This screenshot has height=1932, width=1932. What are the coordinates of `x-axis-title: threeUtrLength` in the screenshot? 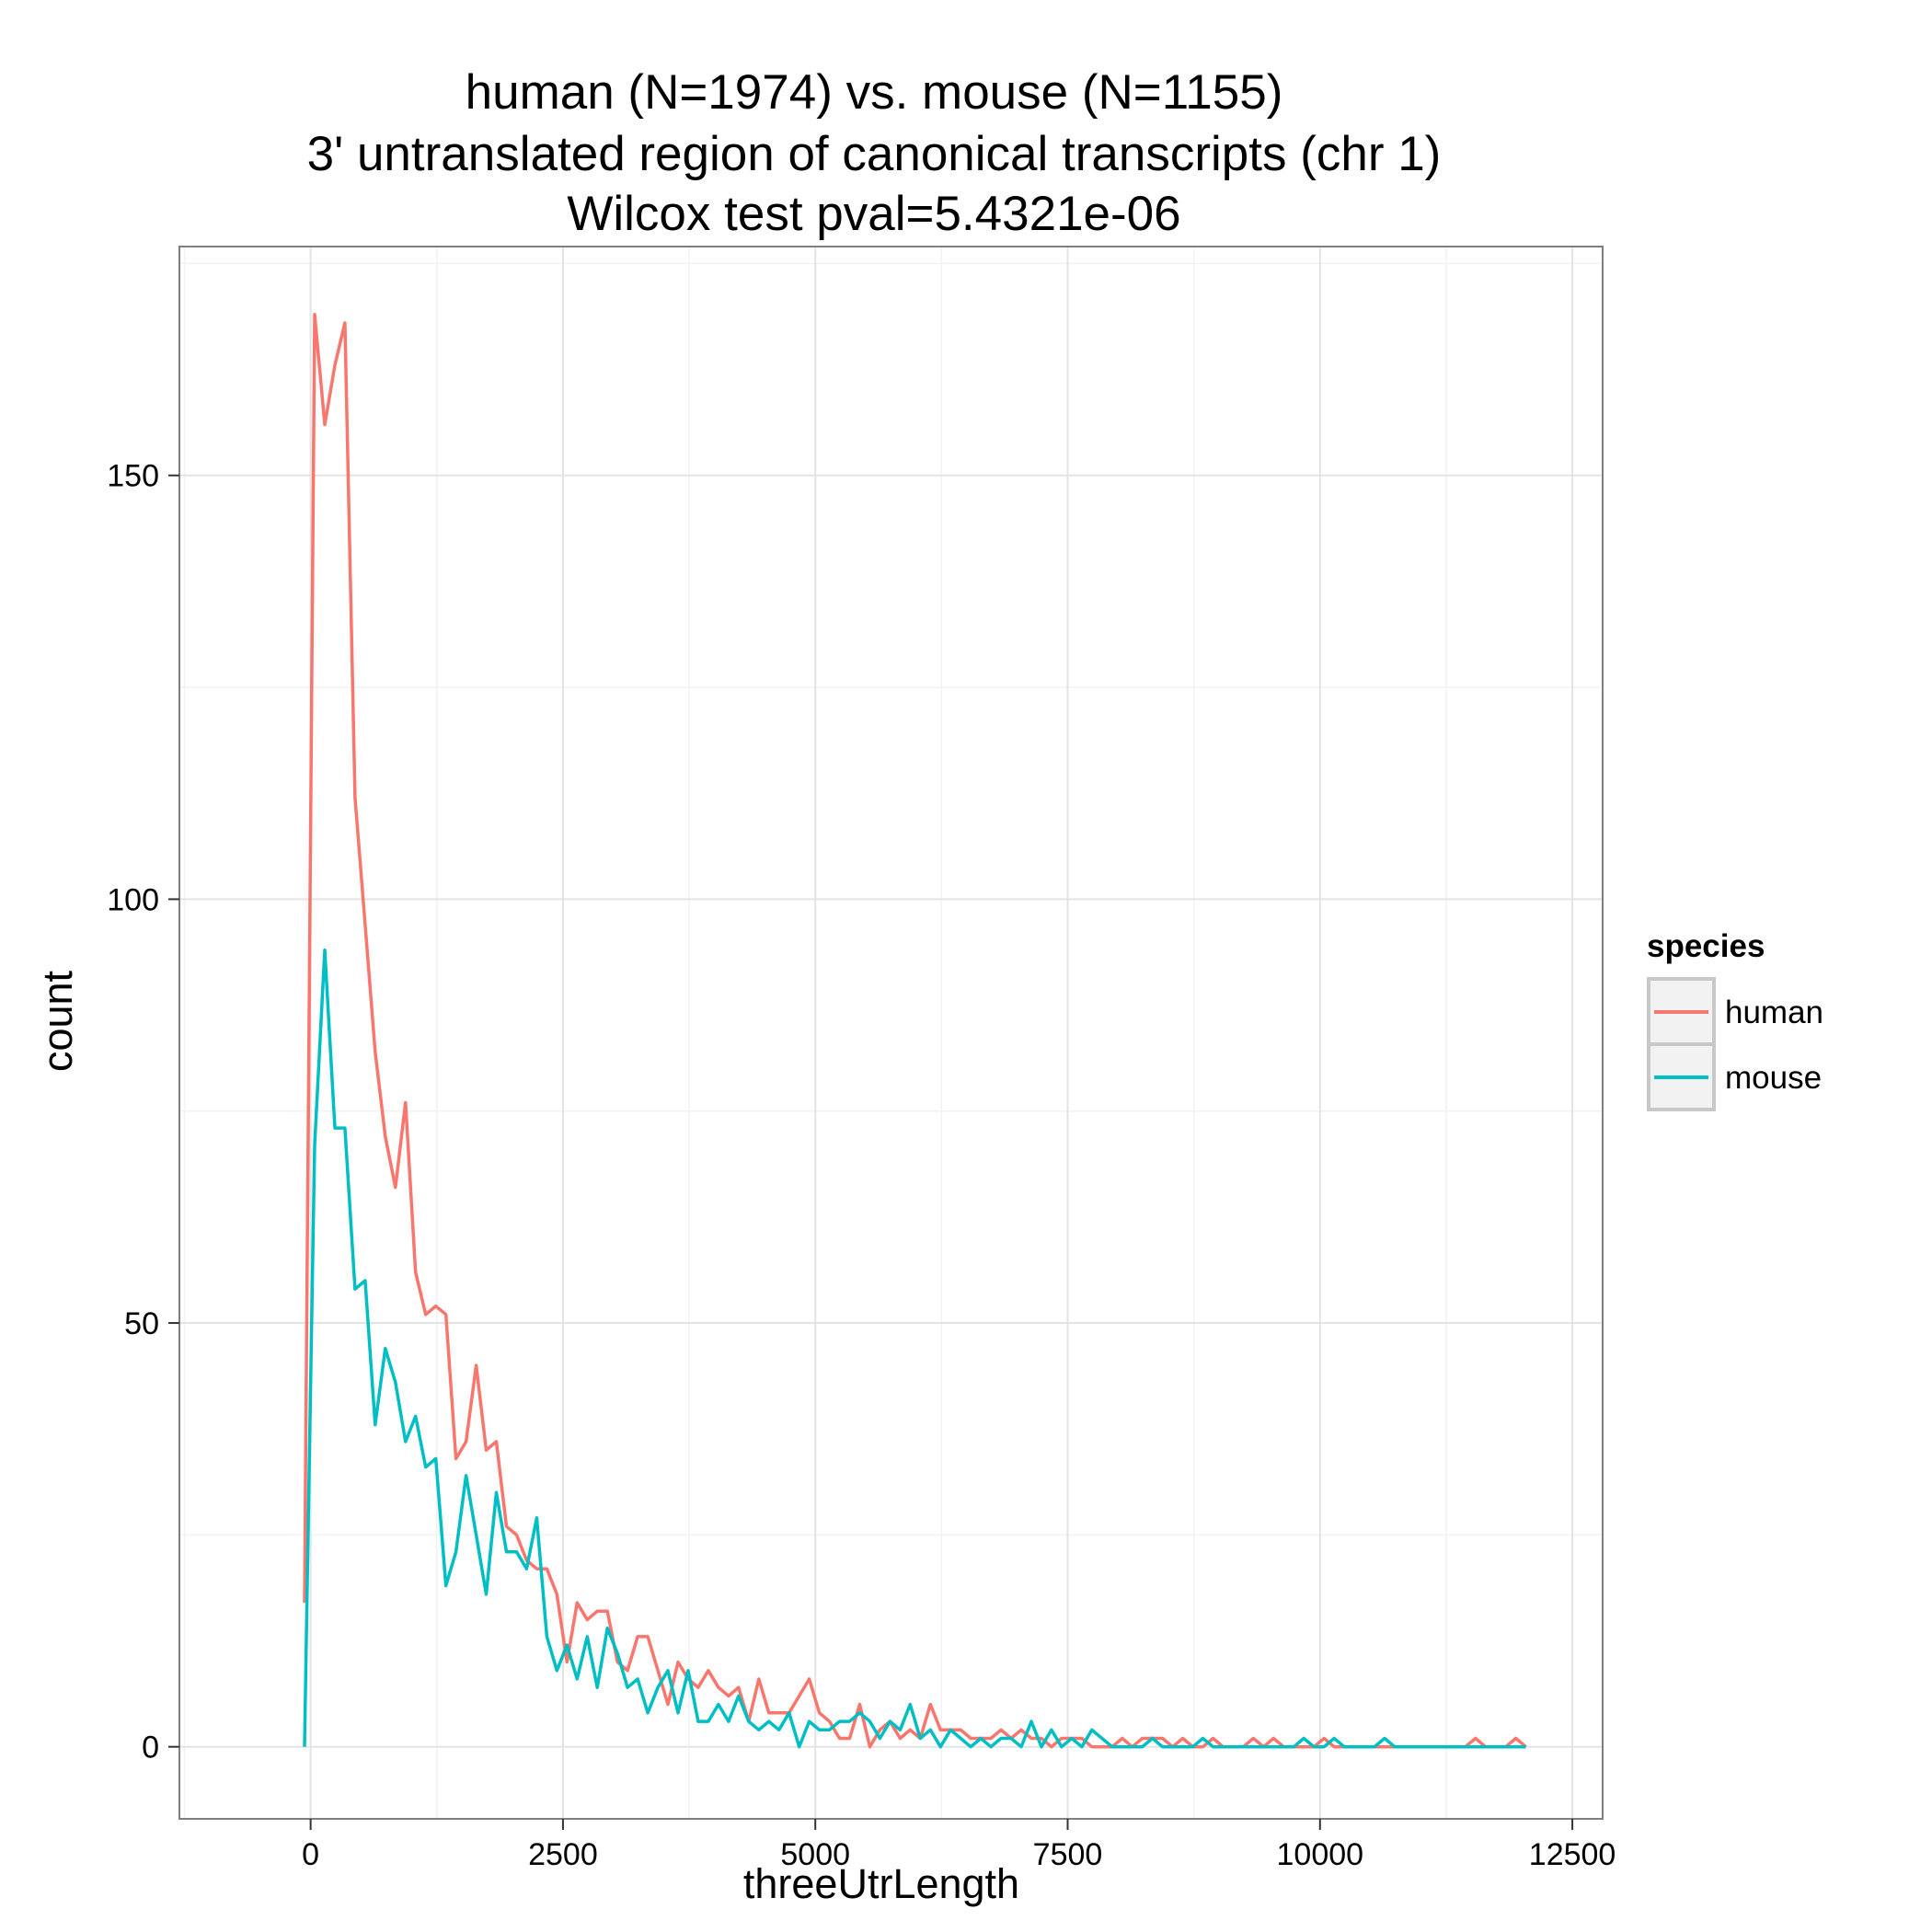 It's located at (881, 1883).